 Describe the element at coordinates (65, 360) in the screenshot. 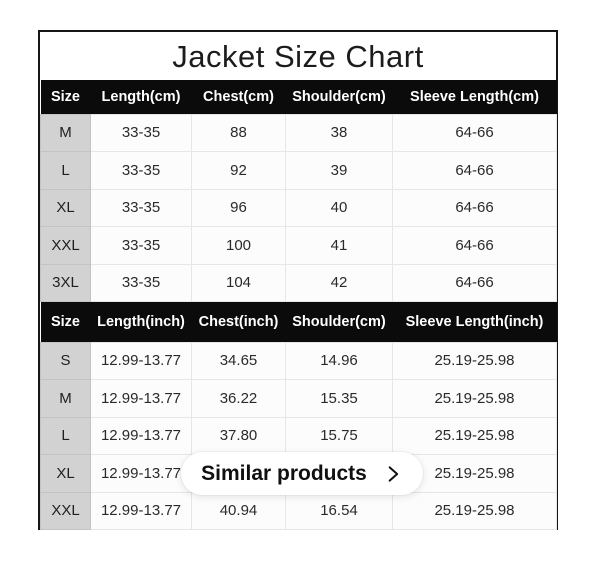

I see `size-label-cell: S` at that location.